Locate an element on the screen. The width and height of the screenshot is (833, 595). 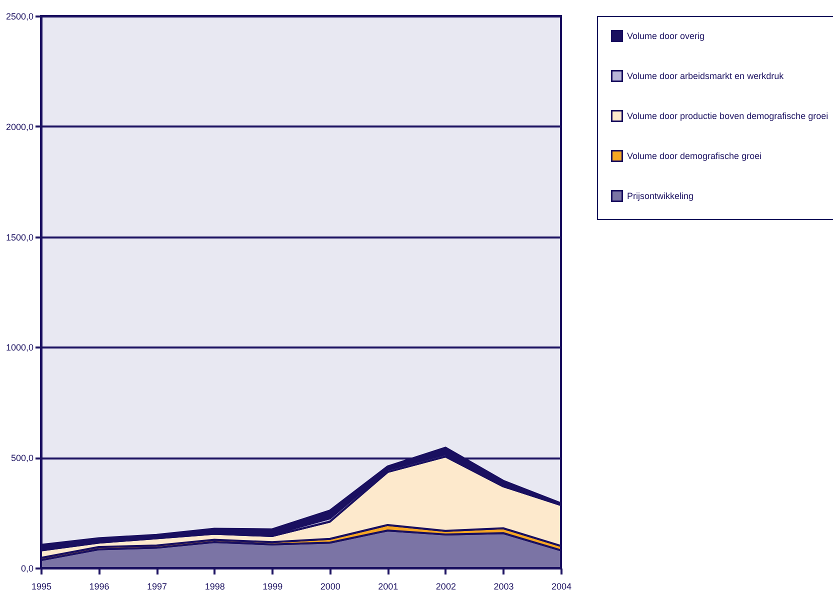
y-tick-label: 2500,0 is located at coordinates (20, 17).